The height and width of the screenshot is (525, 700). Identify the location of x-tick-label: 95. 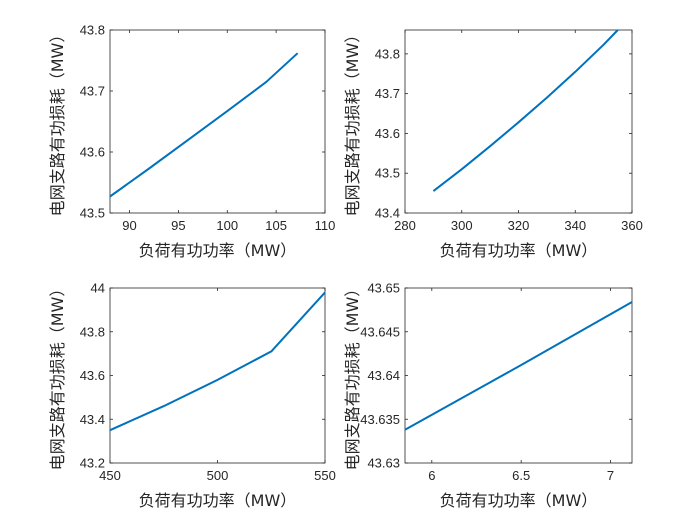
(178, 225).